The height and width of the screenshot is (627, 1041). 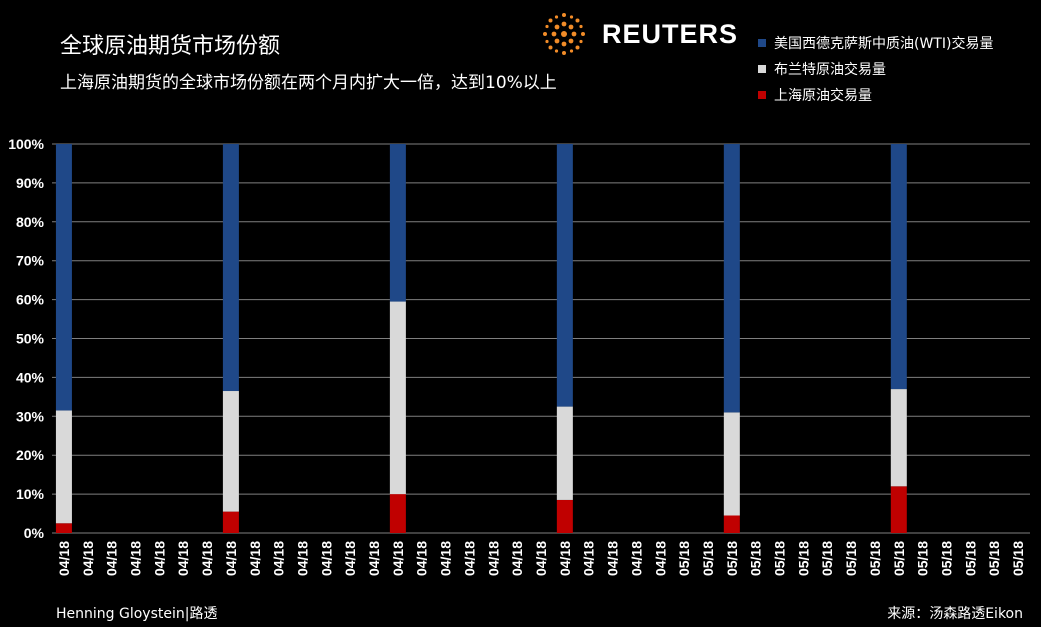 I want to click on y-tick-label: 60%, so click(x=30, y=300).